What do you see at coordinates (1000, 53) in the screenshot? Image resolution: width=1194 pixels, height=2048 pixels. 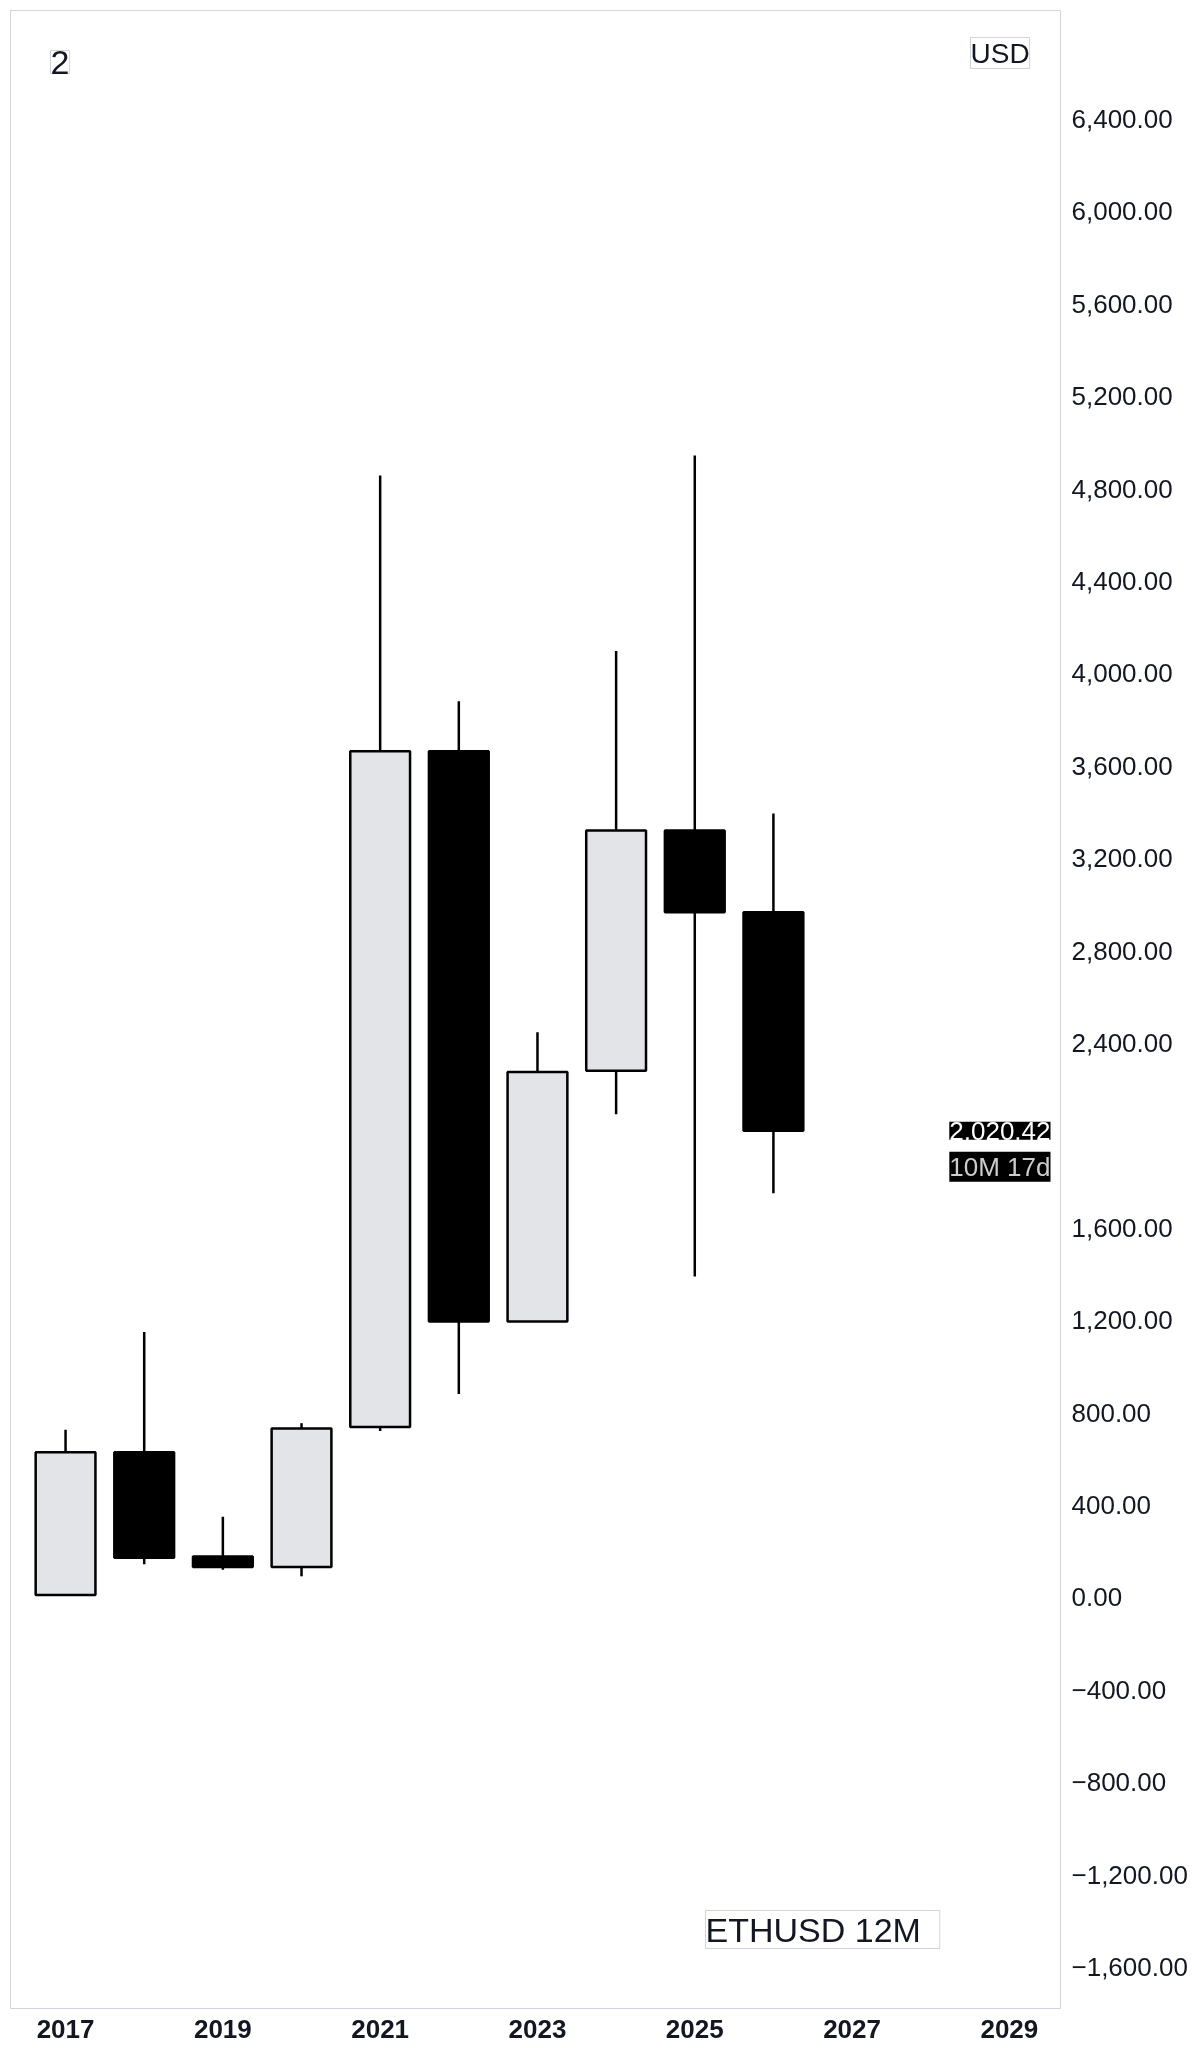 I see `annotation: USD` at bounding box center [1000, 53].